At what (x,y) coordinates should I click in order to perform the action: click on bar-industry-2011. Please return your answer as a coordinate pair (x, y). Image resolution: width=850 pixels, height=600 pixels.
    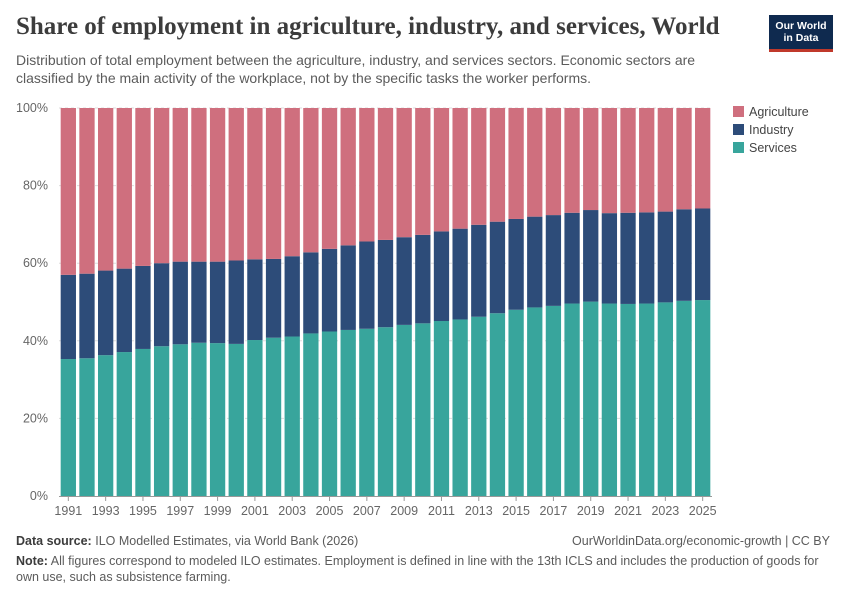
    Looking at the image, I should click on (441, 276).